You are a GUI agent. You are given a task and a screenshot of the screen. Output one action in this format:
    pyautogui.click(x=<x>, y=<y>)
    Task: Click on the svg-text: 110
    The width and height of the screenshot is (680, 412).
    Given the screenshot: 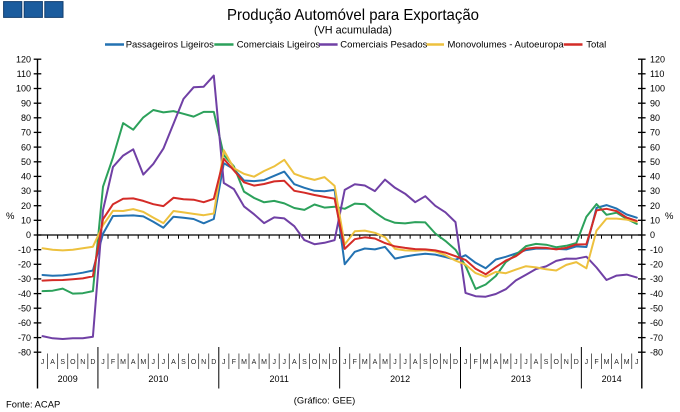 What is the action you would take?
    pyautogui.click(x=657, y=74)
    